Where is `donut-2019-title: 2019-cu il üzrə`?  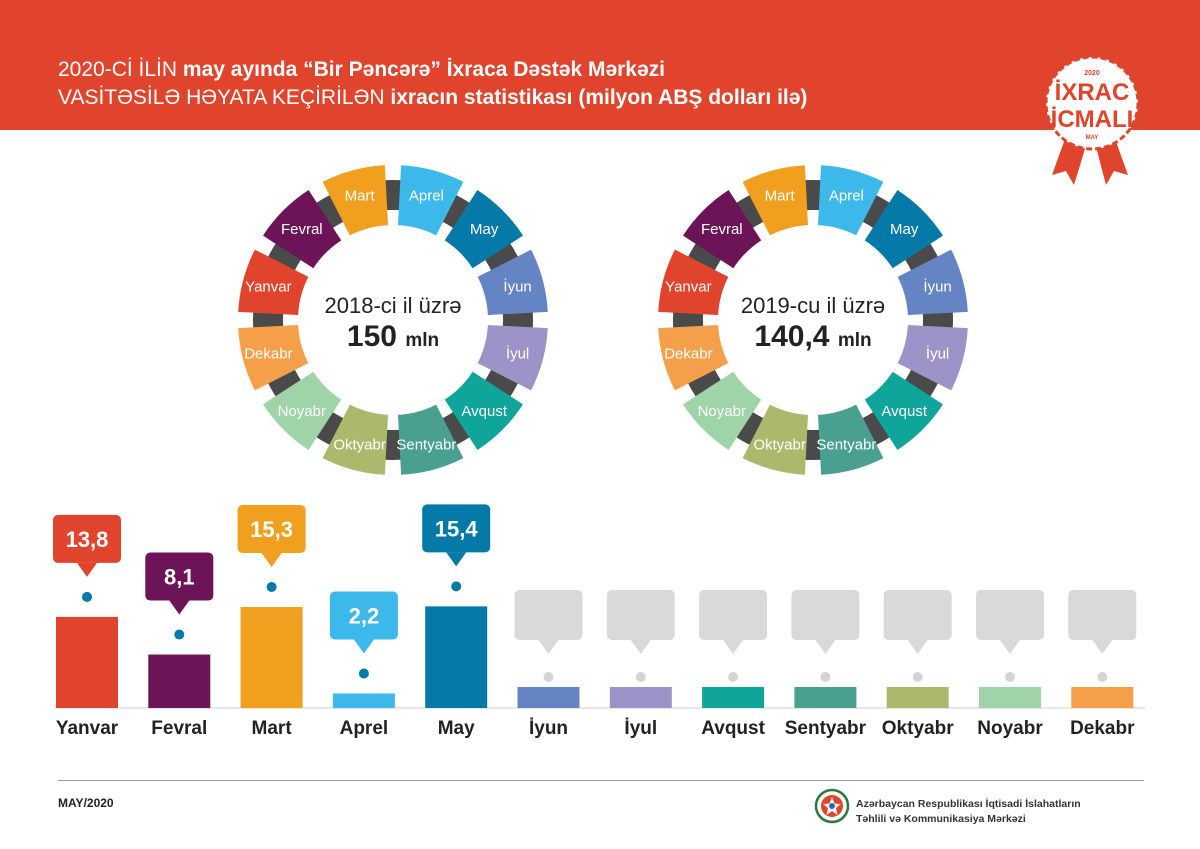
donut-2019-title: 2019-cu il üzrə is located at coordinates (813, 305).